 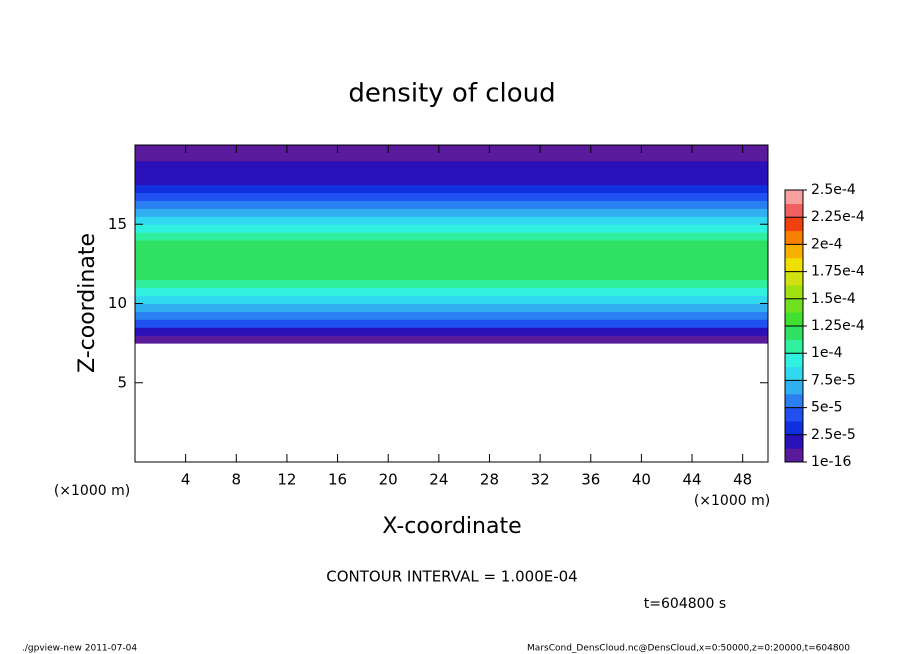 I want to click on time-label: t=604800 s, so click(x=685, y=604).